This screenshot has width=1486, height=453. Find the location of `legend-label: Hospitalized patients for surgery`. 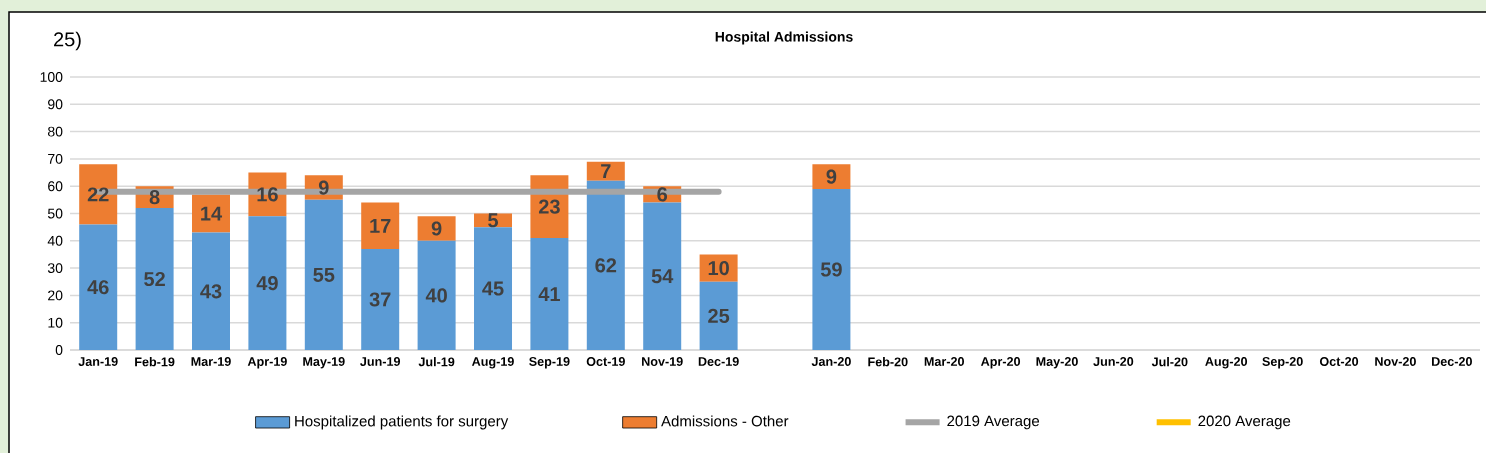

legend-label: Hospitalized patients for surgery is located at coordinates (402, 422).